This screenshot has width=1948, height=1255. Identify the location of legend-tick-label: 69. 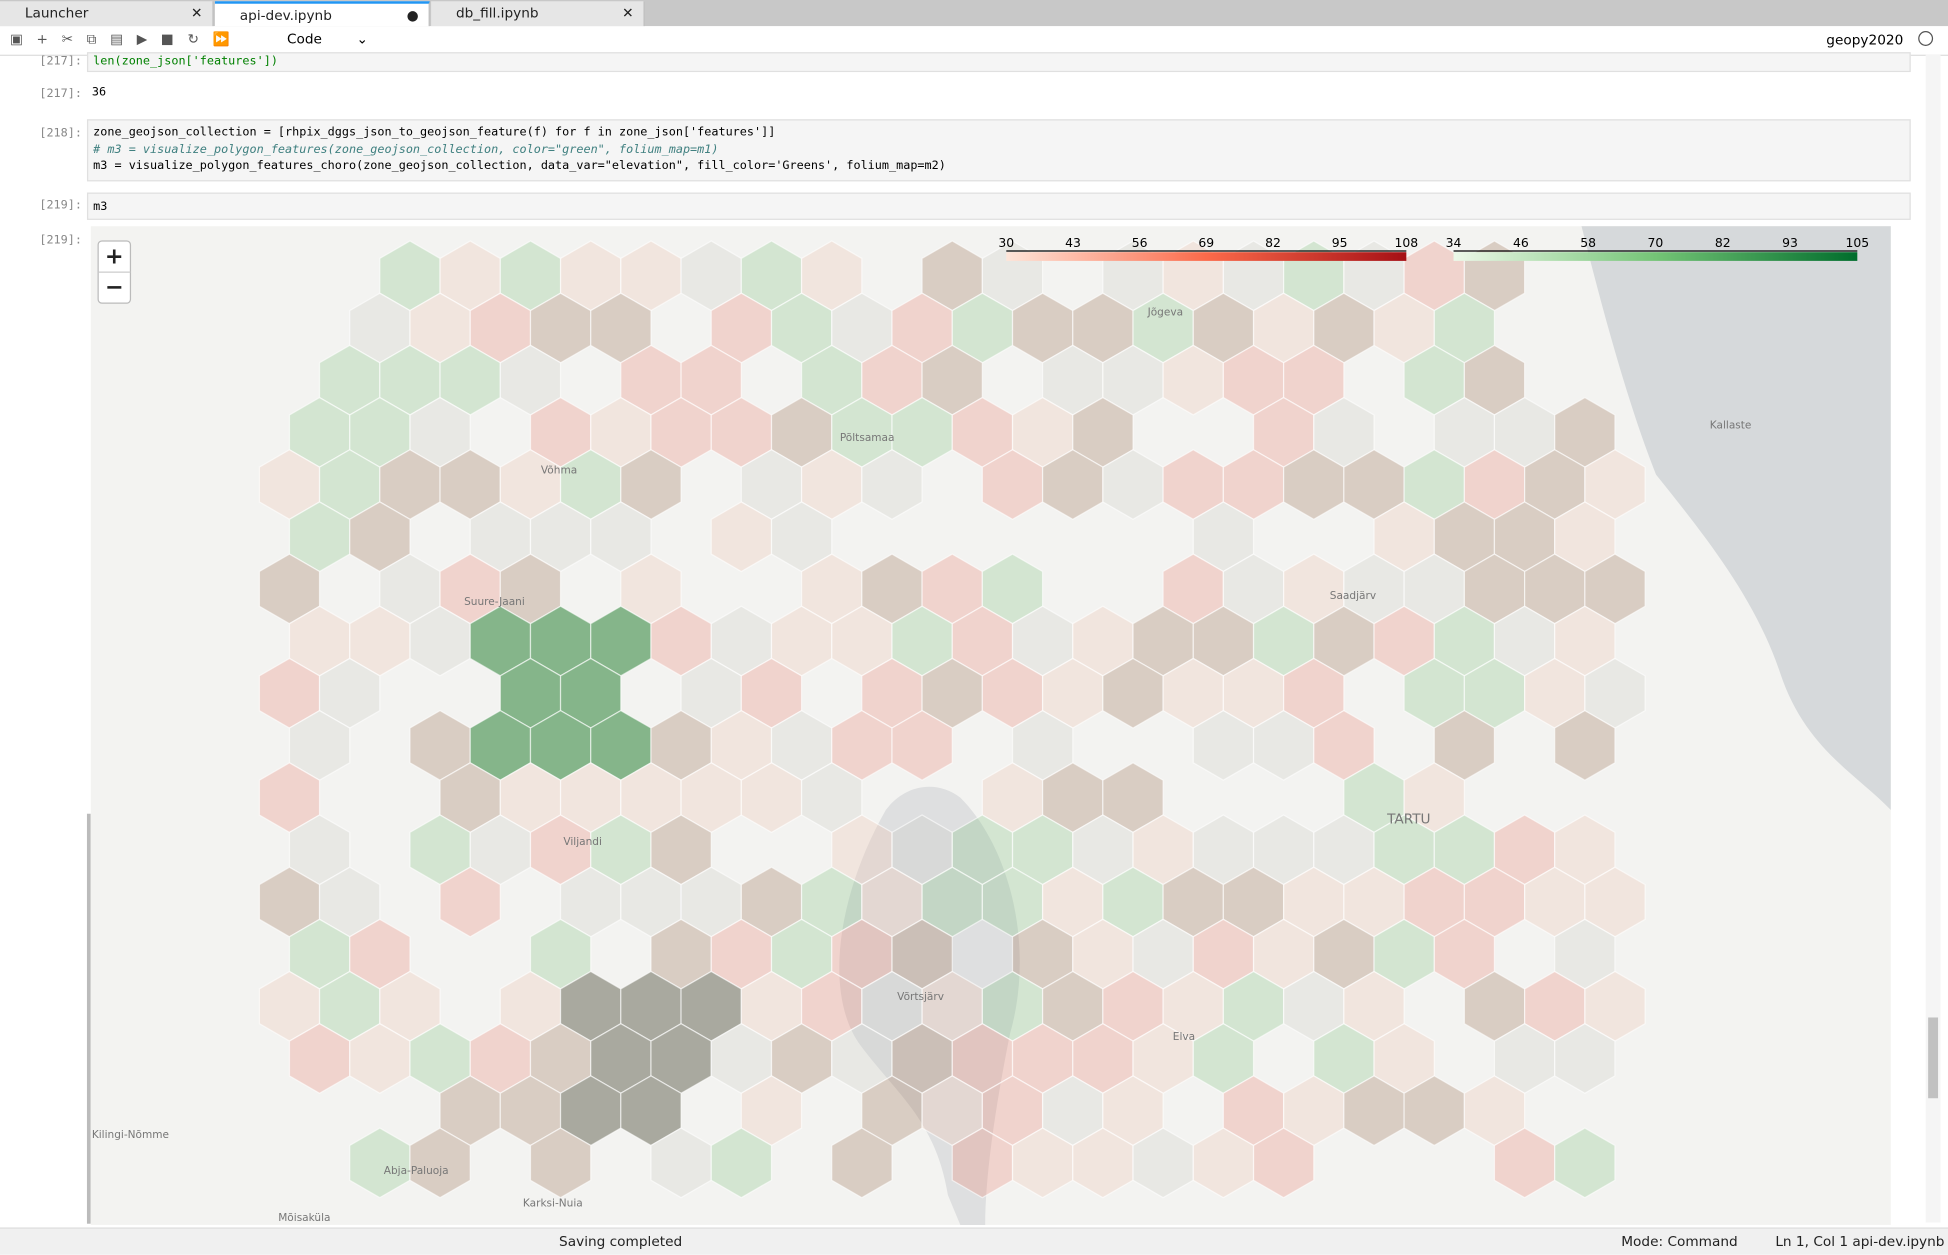
(1206, 242).